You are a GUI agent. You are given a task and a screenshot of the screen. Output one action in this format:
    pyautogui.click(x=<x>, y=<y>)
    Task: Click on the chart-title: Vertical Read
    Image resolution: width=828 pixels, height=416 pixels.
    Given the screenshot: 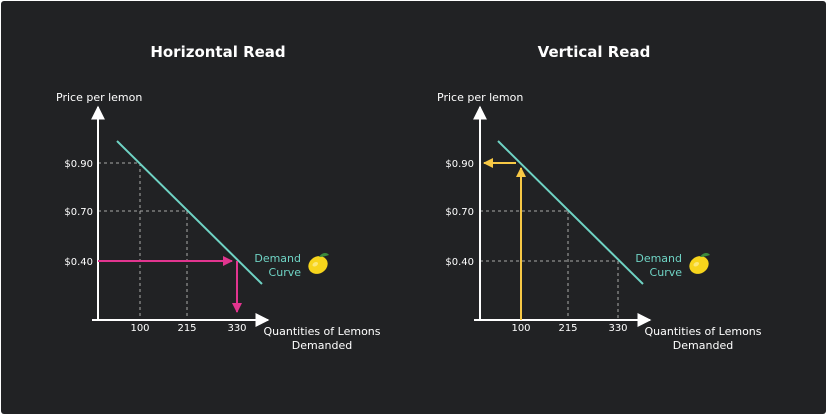 What is the action you would take?
    pyautogui.click(x=594, y=52)
    